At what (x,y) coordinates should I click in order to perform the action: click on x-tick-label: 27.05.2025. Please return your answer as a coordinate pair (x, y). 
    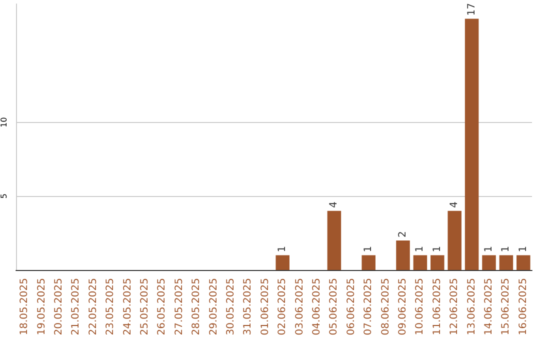
    Looking at the image, I should click on (179, 307).